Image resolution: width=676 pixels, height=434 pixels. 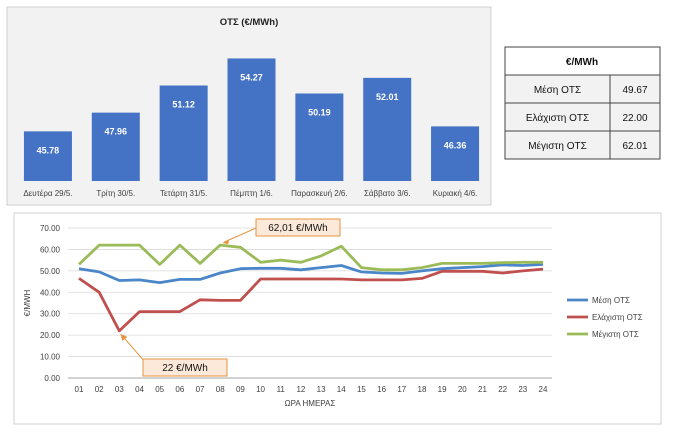 I want to click on x-tick-label: 08, so click(x=220, y=389).